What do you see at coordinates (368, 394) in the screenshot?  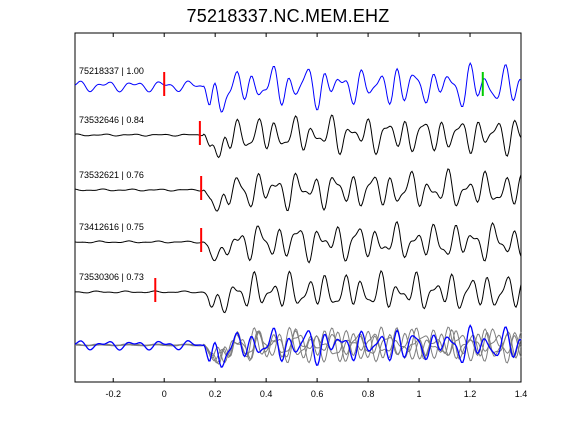 I see `x-tick-label: 0.8` at bounding box center [368, 394].